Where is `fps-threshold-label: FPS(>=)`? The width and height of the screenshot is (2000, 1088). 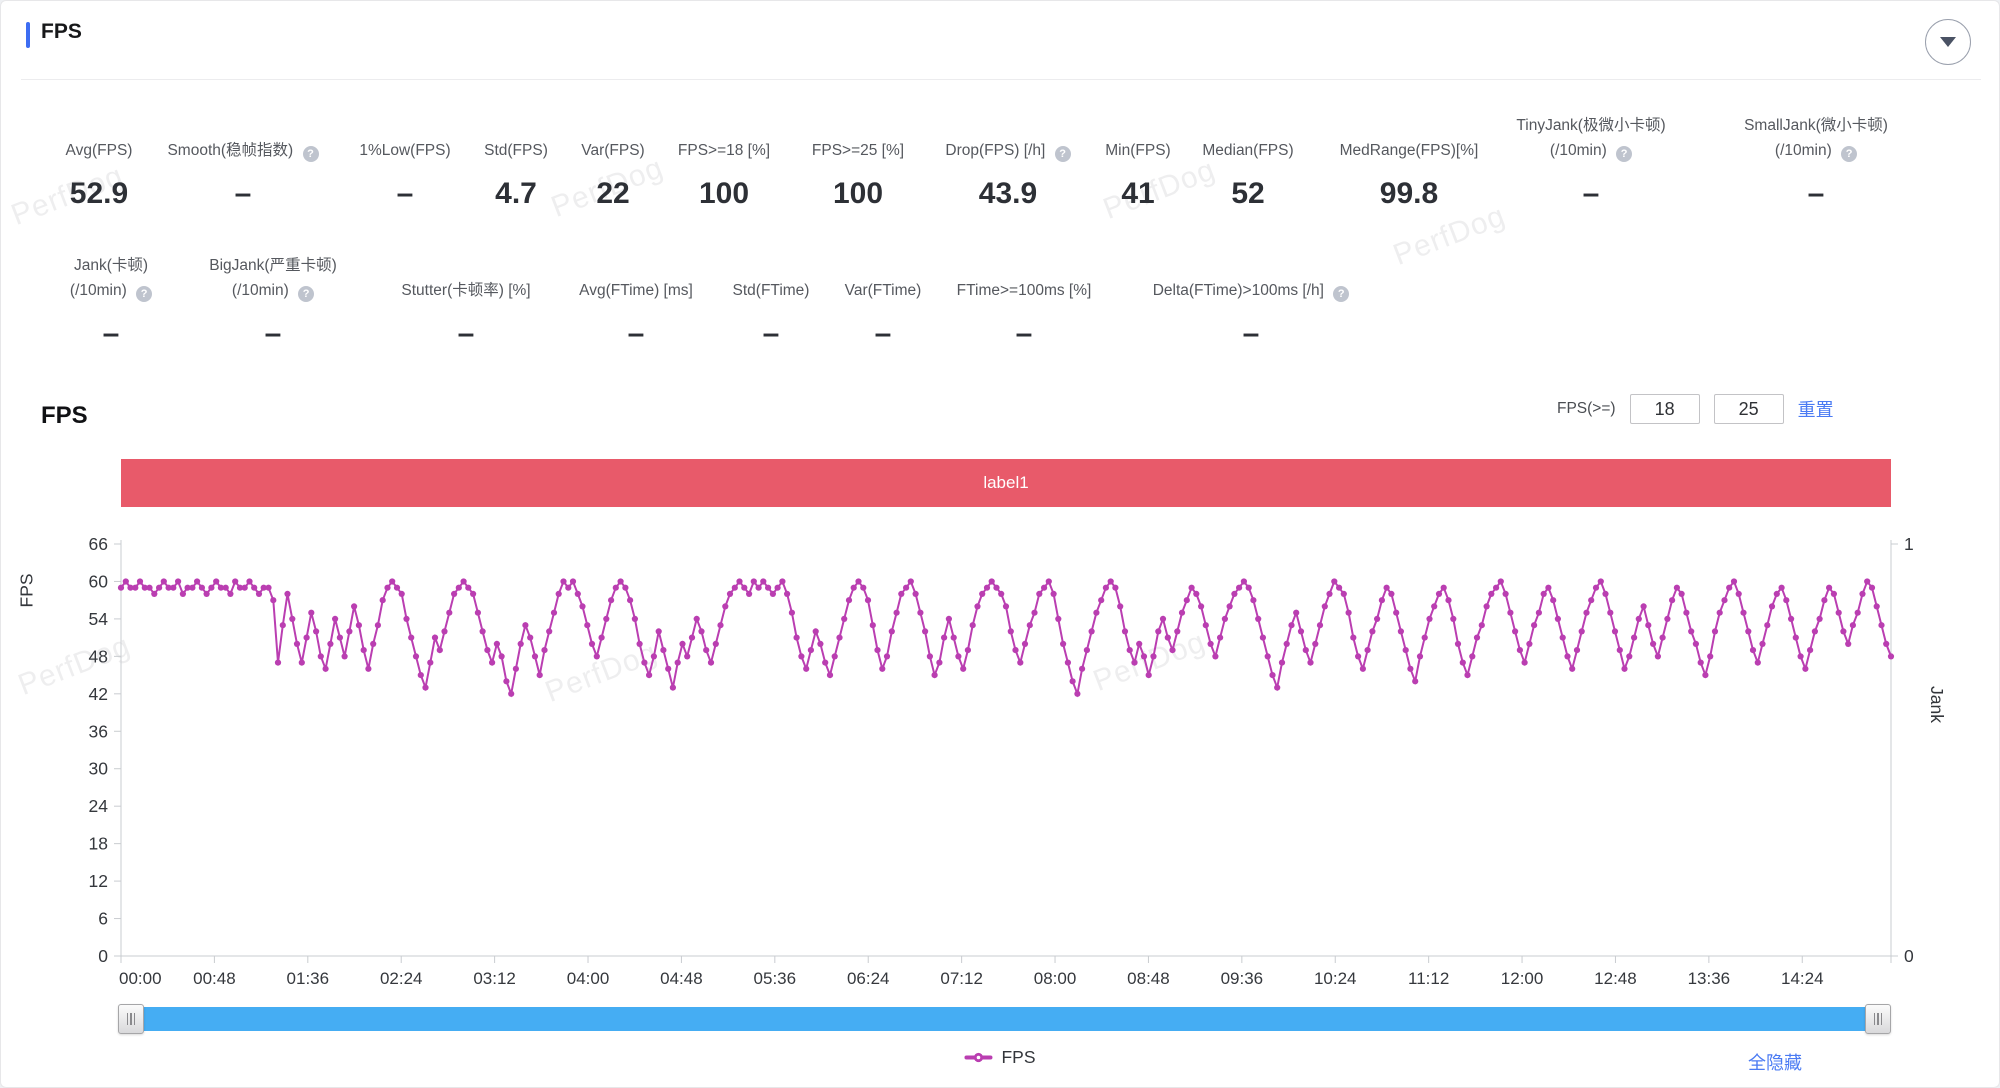 fps-threshold-label: FPS(>=) is located at coordinates (1586, 408).